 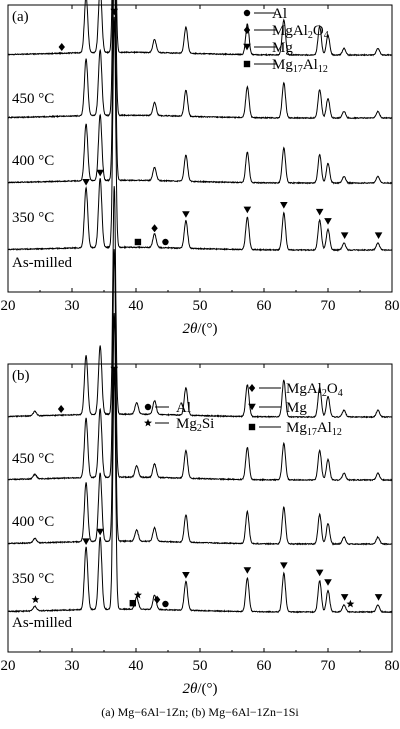 What do you see at coordinates (20, 17) in the screenshot?
I see `panel-label: (a)` at bounding box center [20, 17].